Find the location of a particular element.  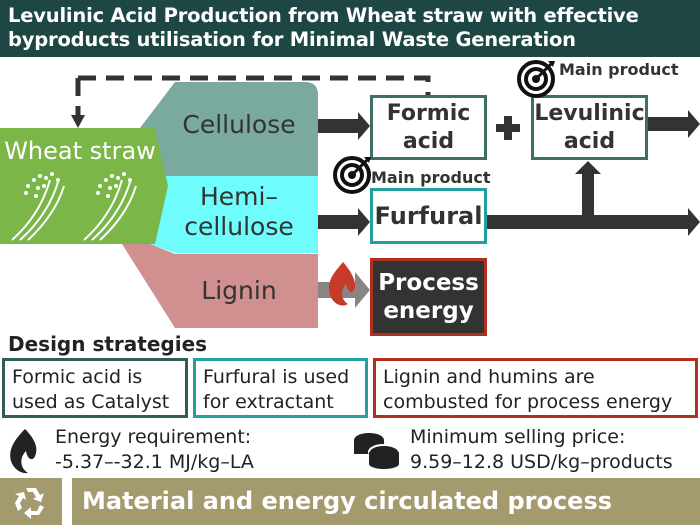

process-energy-line-1: Process is located at coordinates (428, 283).